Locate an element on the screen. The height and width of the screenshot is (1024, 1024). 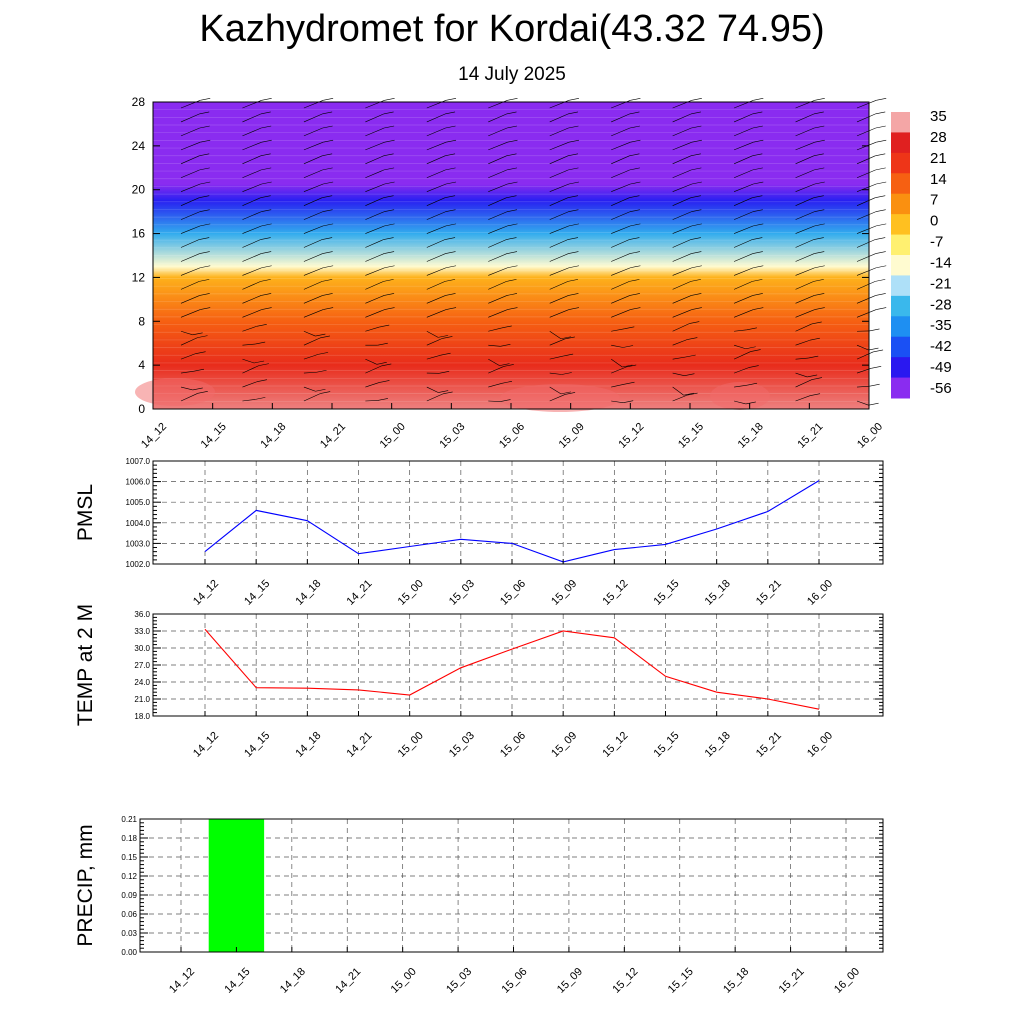
y-tick-label: 0.06 is located at coordinates (129, 914).